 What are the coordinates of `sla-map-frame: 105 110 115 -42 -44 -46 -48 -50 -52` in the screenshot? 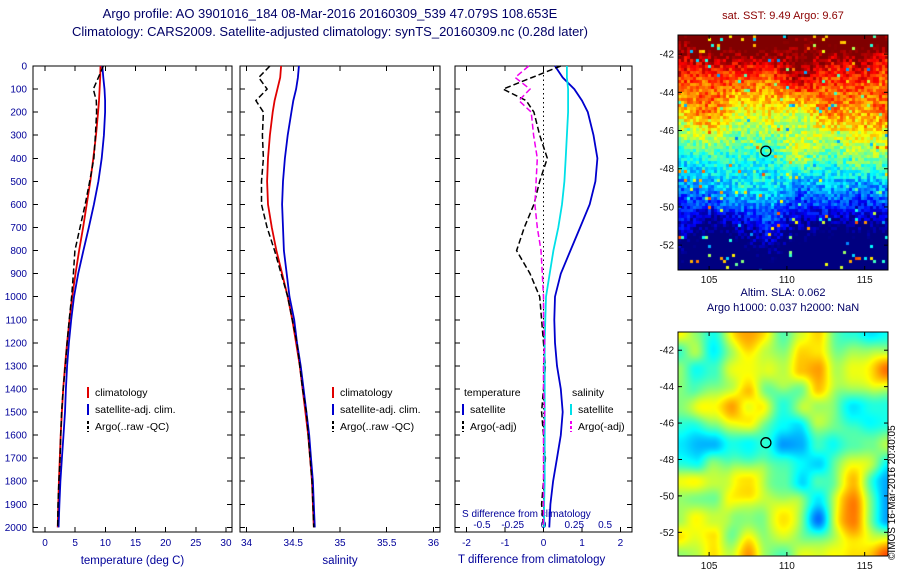 It's located at (774, 451).